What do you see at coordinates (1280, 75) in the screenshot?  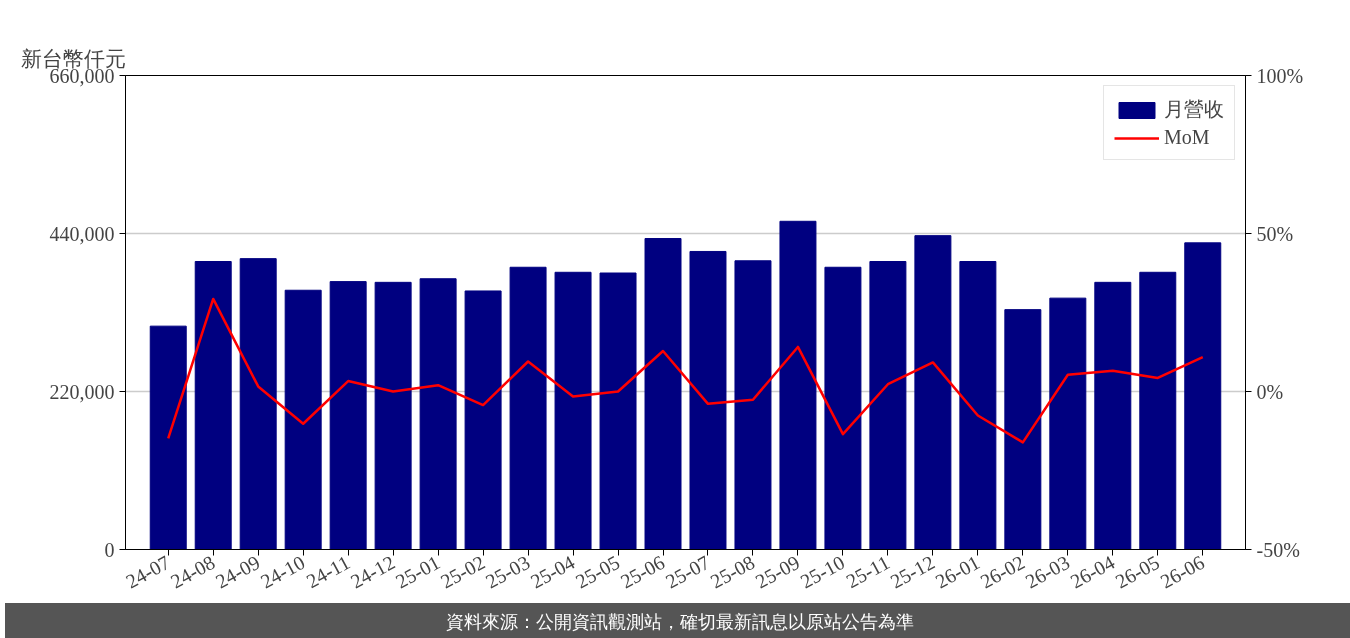 I see `y2-tick-label: 100%` at bounding box center [1280, 75].